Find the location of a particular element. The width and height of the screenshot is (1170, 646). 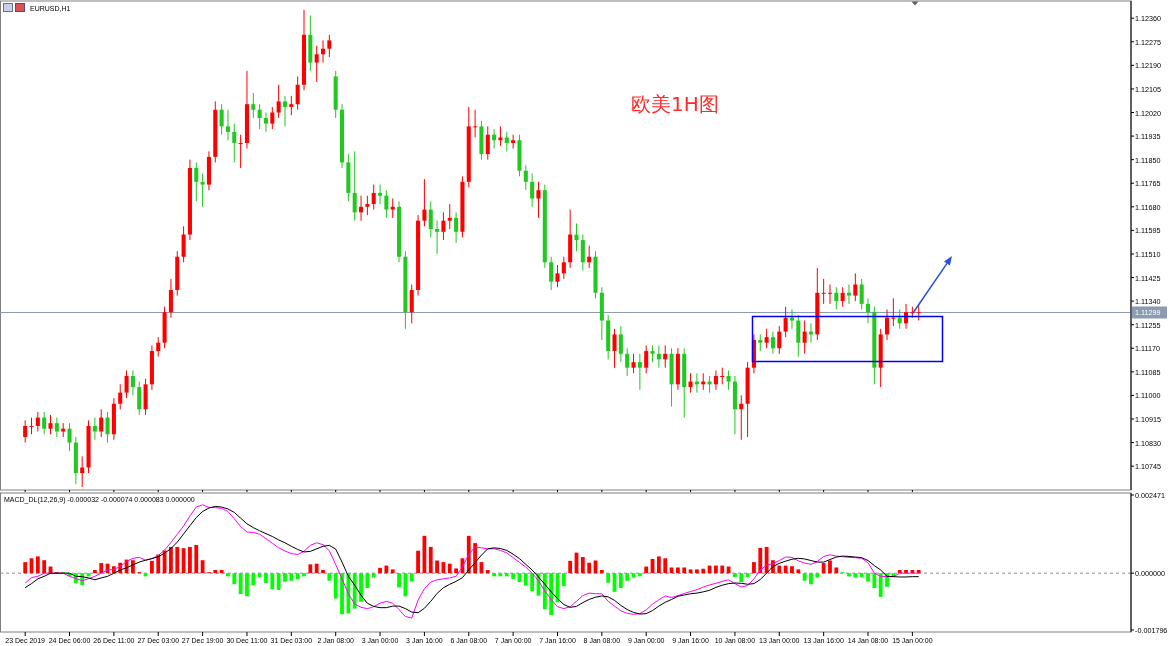

annotation: 欧美1H图 is located at coordinates (675, 104).